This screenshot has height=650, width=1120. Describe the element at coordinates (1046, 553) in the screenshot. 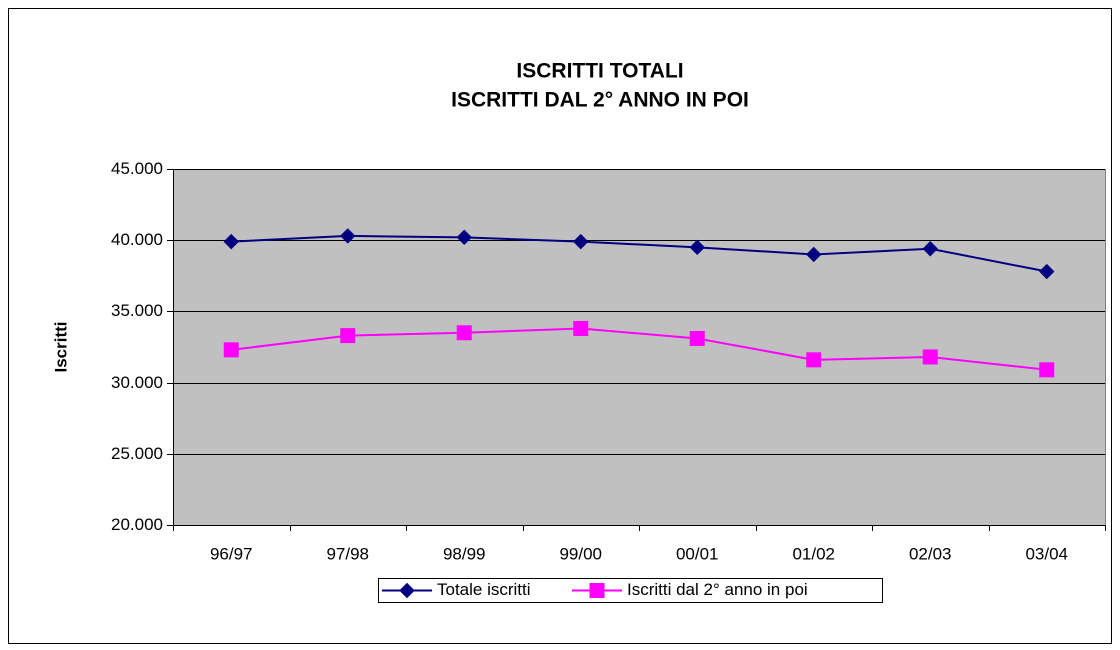

I see `x-tick-label: 03/04` at that location.